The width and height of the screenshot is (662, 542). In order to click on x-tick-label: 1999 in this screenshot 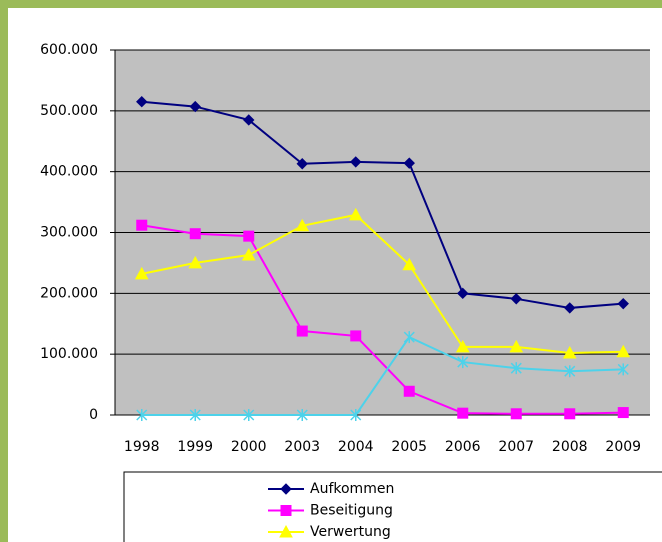, I will do `click(195, 447)`.